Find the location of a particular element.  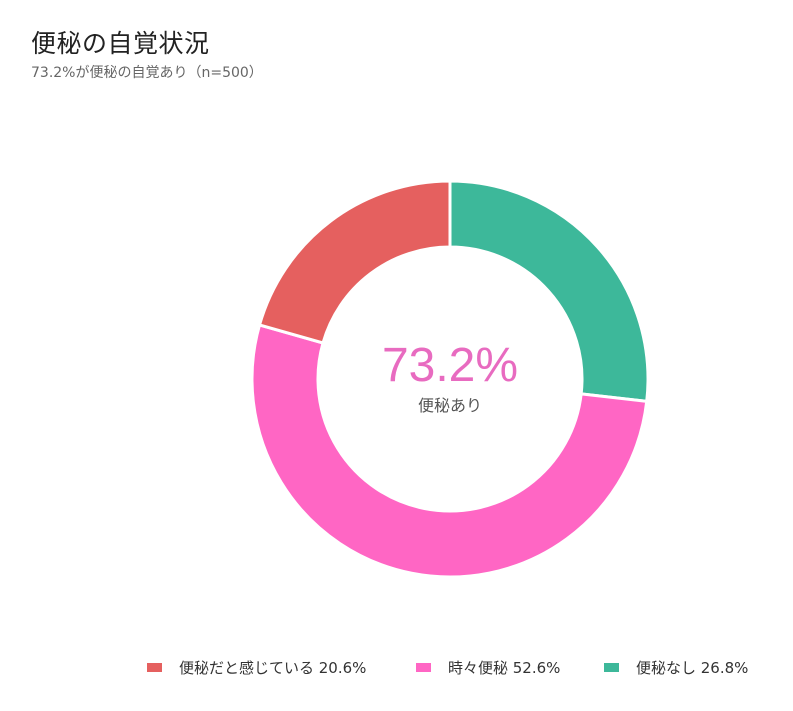

center-value: 73.2% is located at coordinates (450, 365).